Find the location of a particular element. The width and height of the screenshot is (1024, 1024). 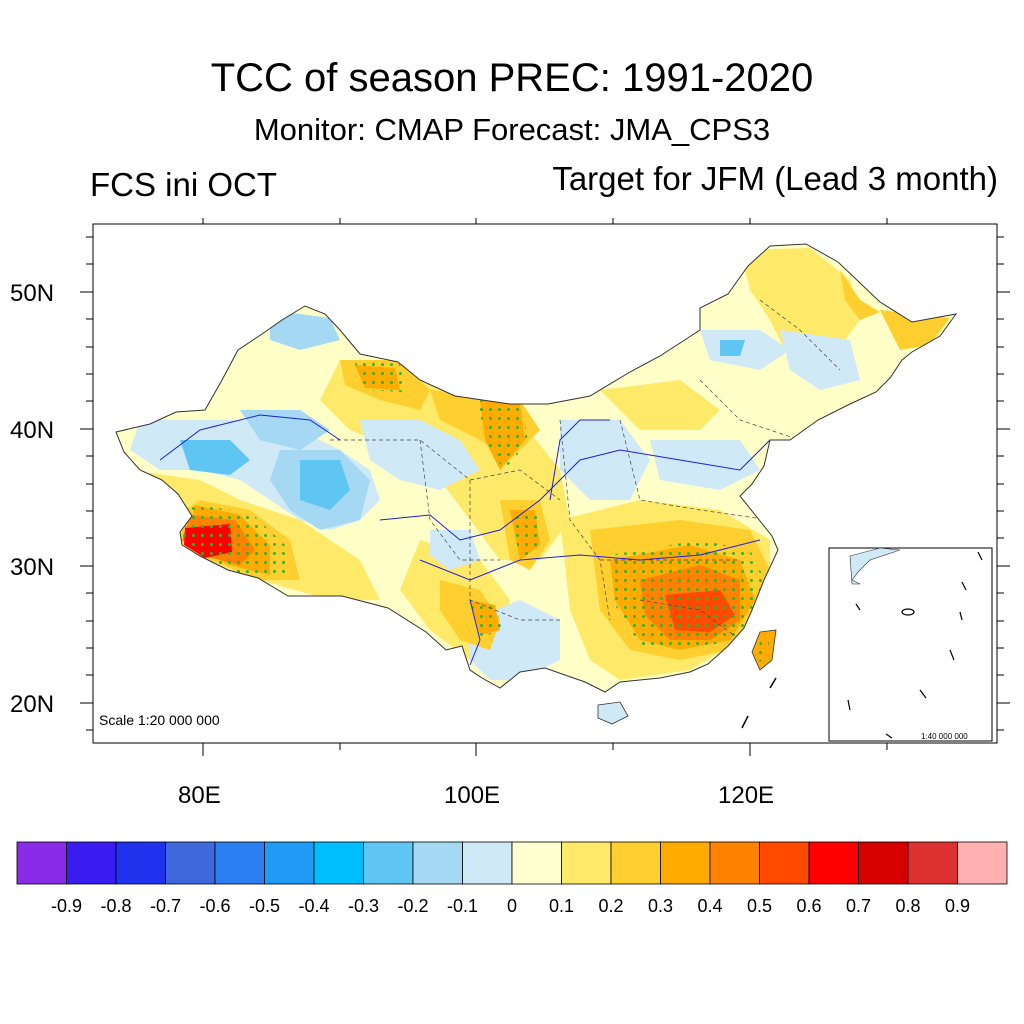

colorbar-tick-label: 0.5 is located at coordinates (759, 906).